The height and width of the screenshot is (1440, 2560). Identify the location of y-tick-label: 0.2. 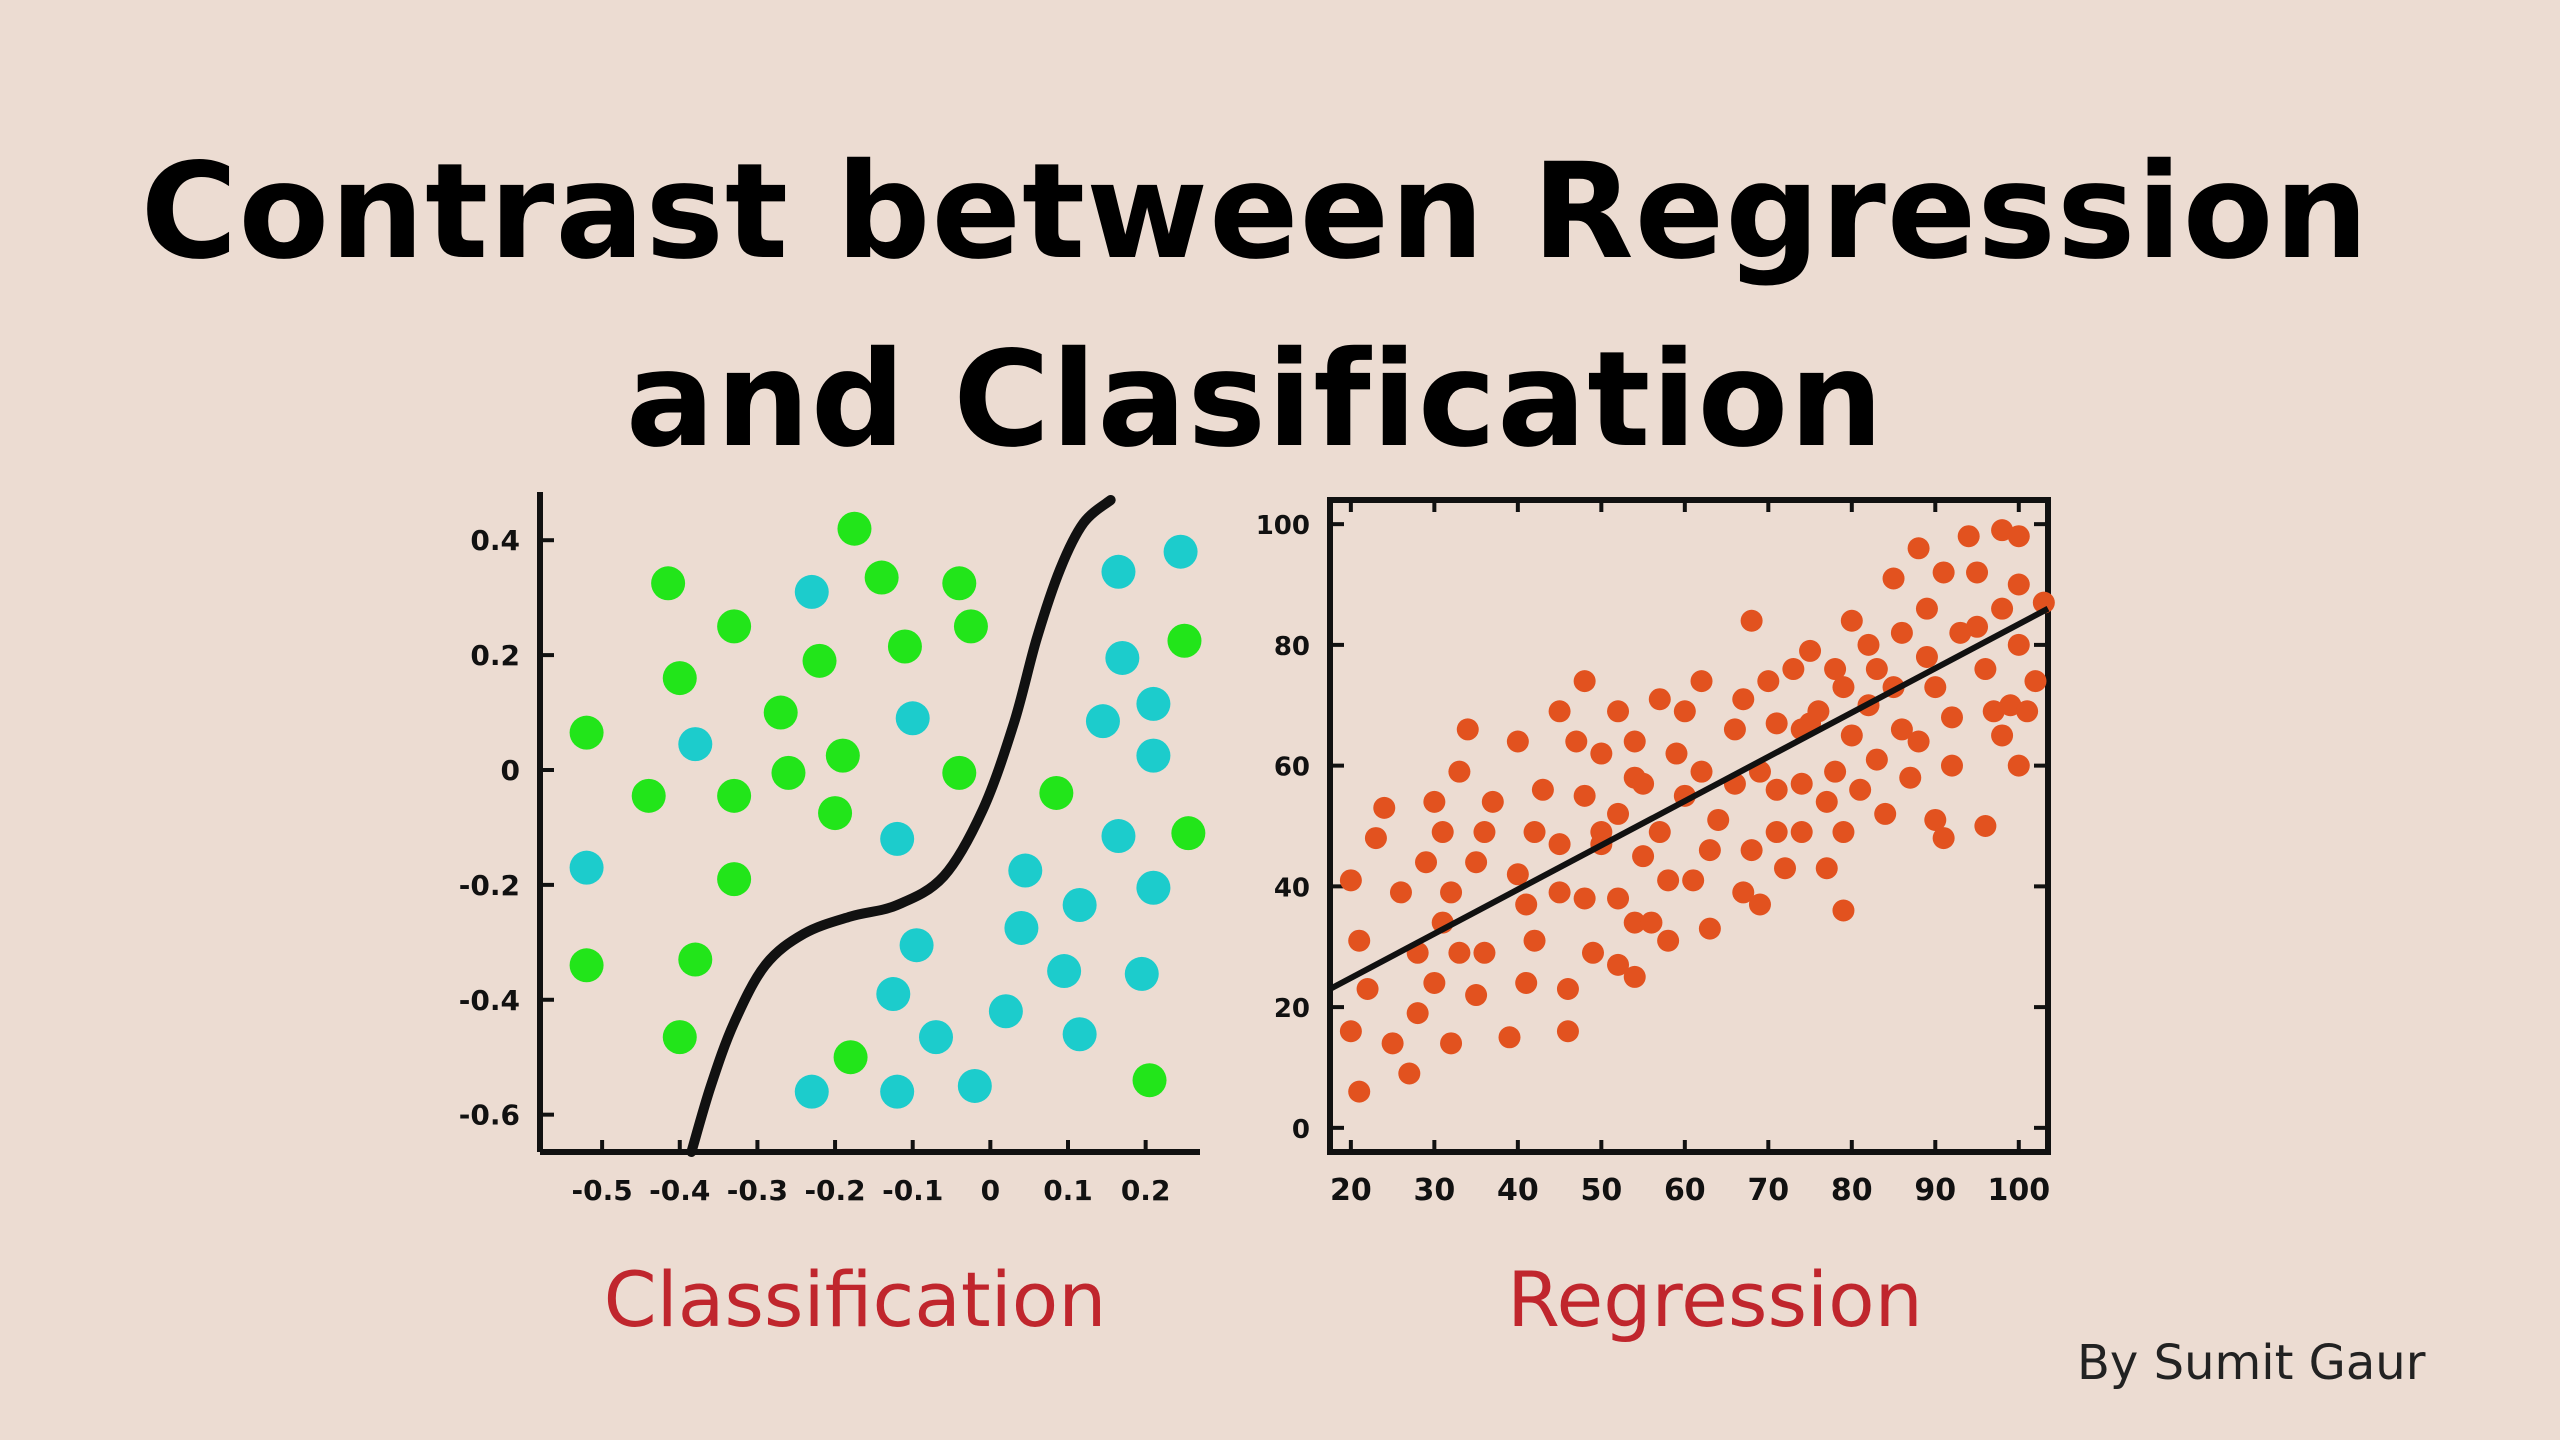
(495, 655).